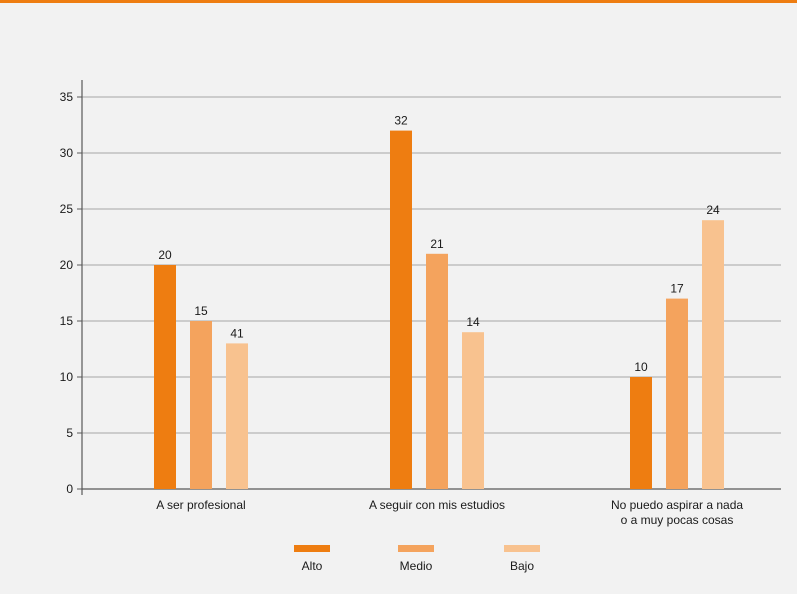 Image resolution: width=797 pixels, height=594 pixels. I want to click on data-label-alto-2: 10, so click(641, 367).